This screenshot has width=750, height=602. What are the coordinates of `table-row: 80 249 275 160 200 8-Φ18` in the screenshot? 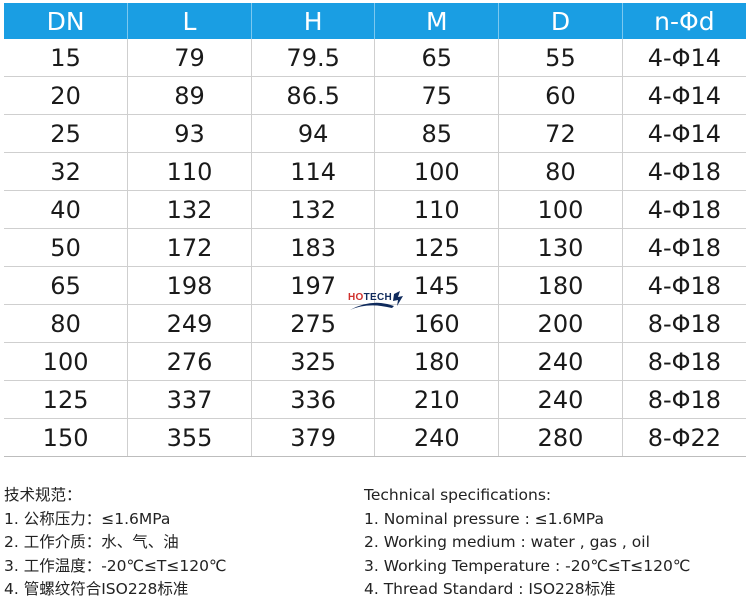 It's located at (375, 323).